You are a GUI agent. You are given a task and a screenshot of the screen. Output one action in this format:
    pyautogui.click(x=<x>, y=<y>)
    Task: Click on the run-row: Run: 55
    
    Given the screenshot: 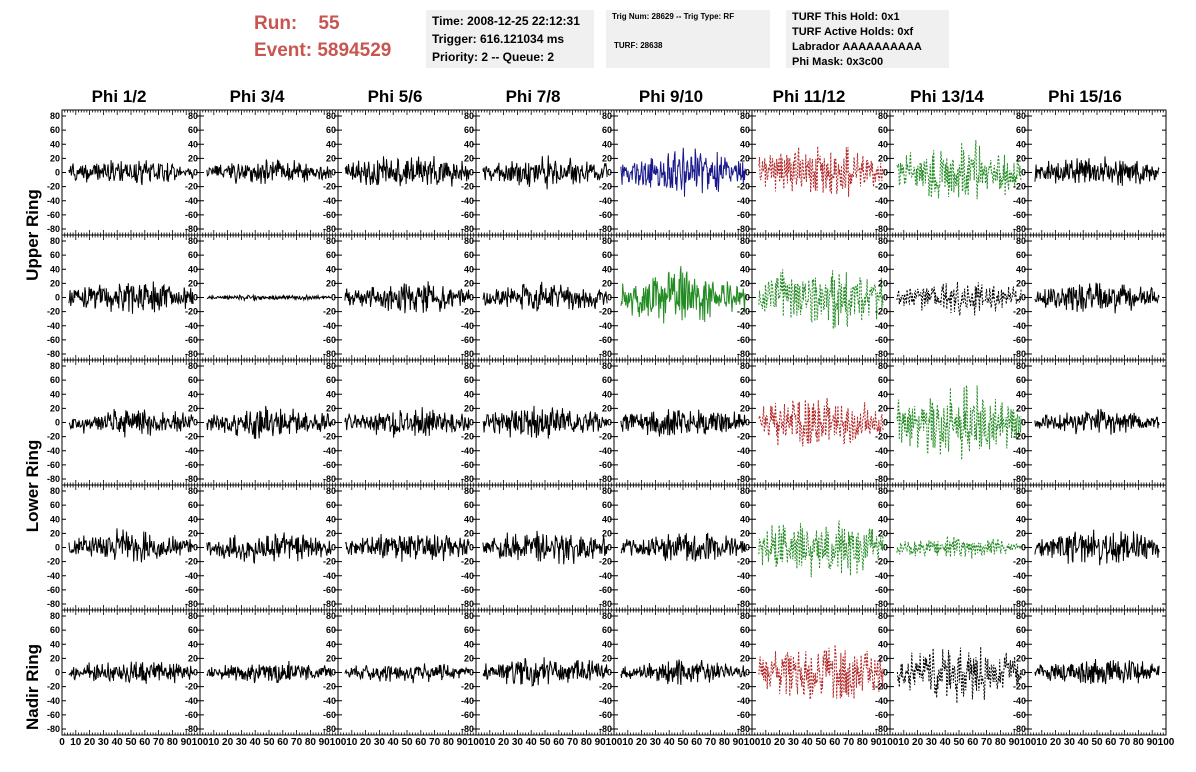 What is the action you would take?
    pyautogui.click(x=322, y=23)
    